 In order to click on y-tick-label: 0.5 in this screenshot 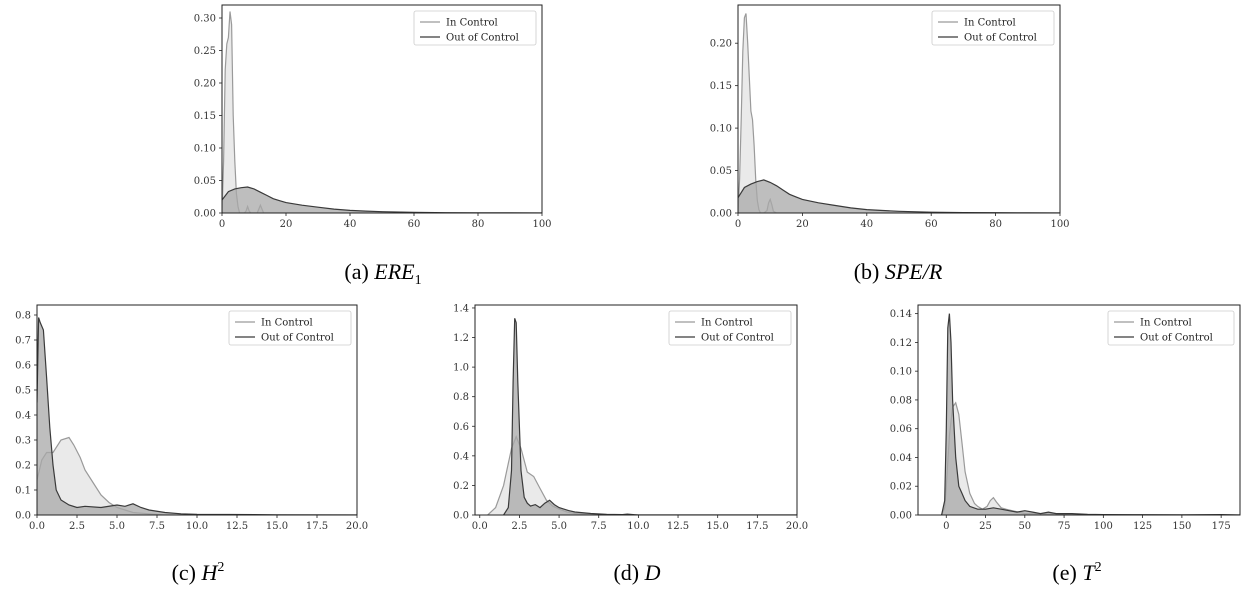, I will do `click(23, 391)`.